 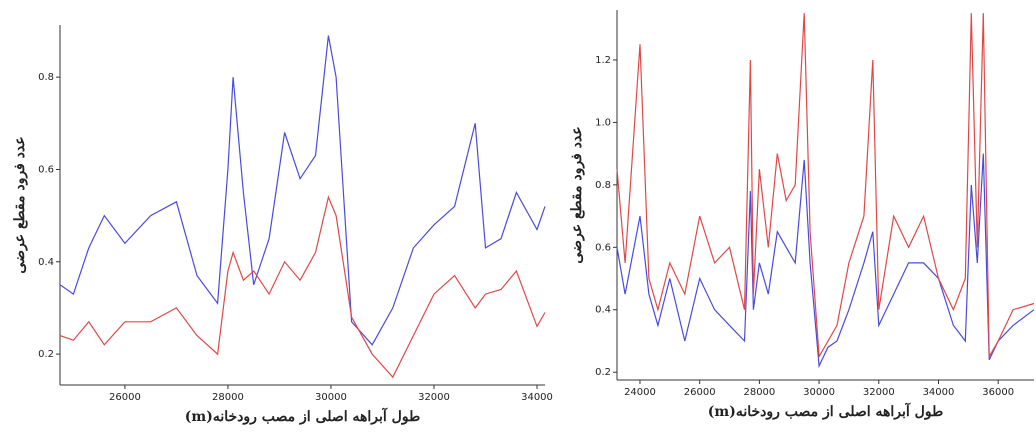 I want to click on y-tick-label: 1.2, so click(x=603, y=60).